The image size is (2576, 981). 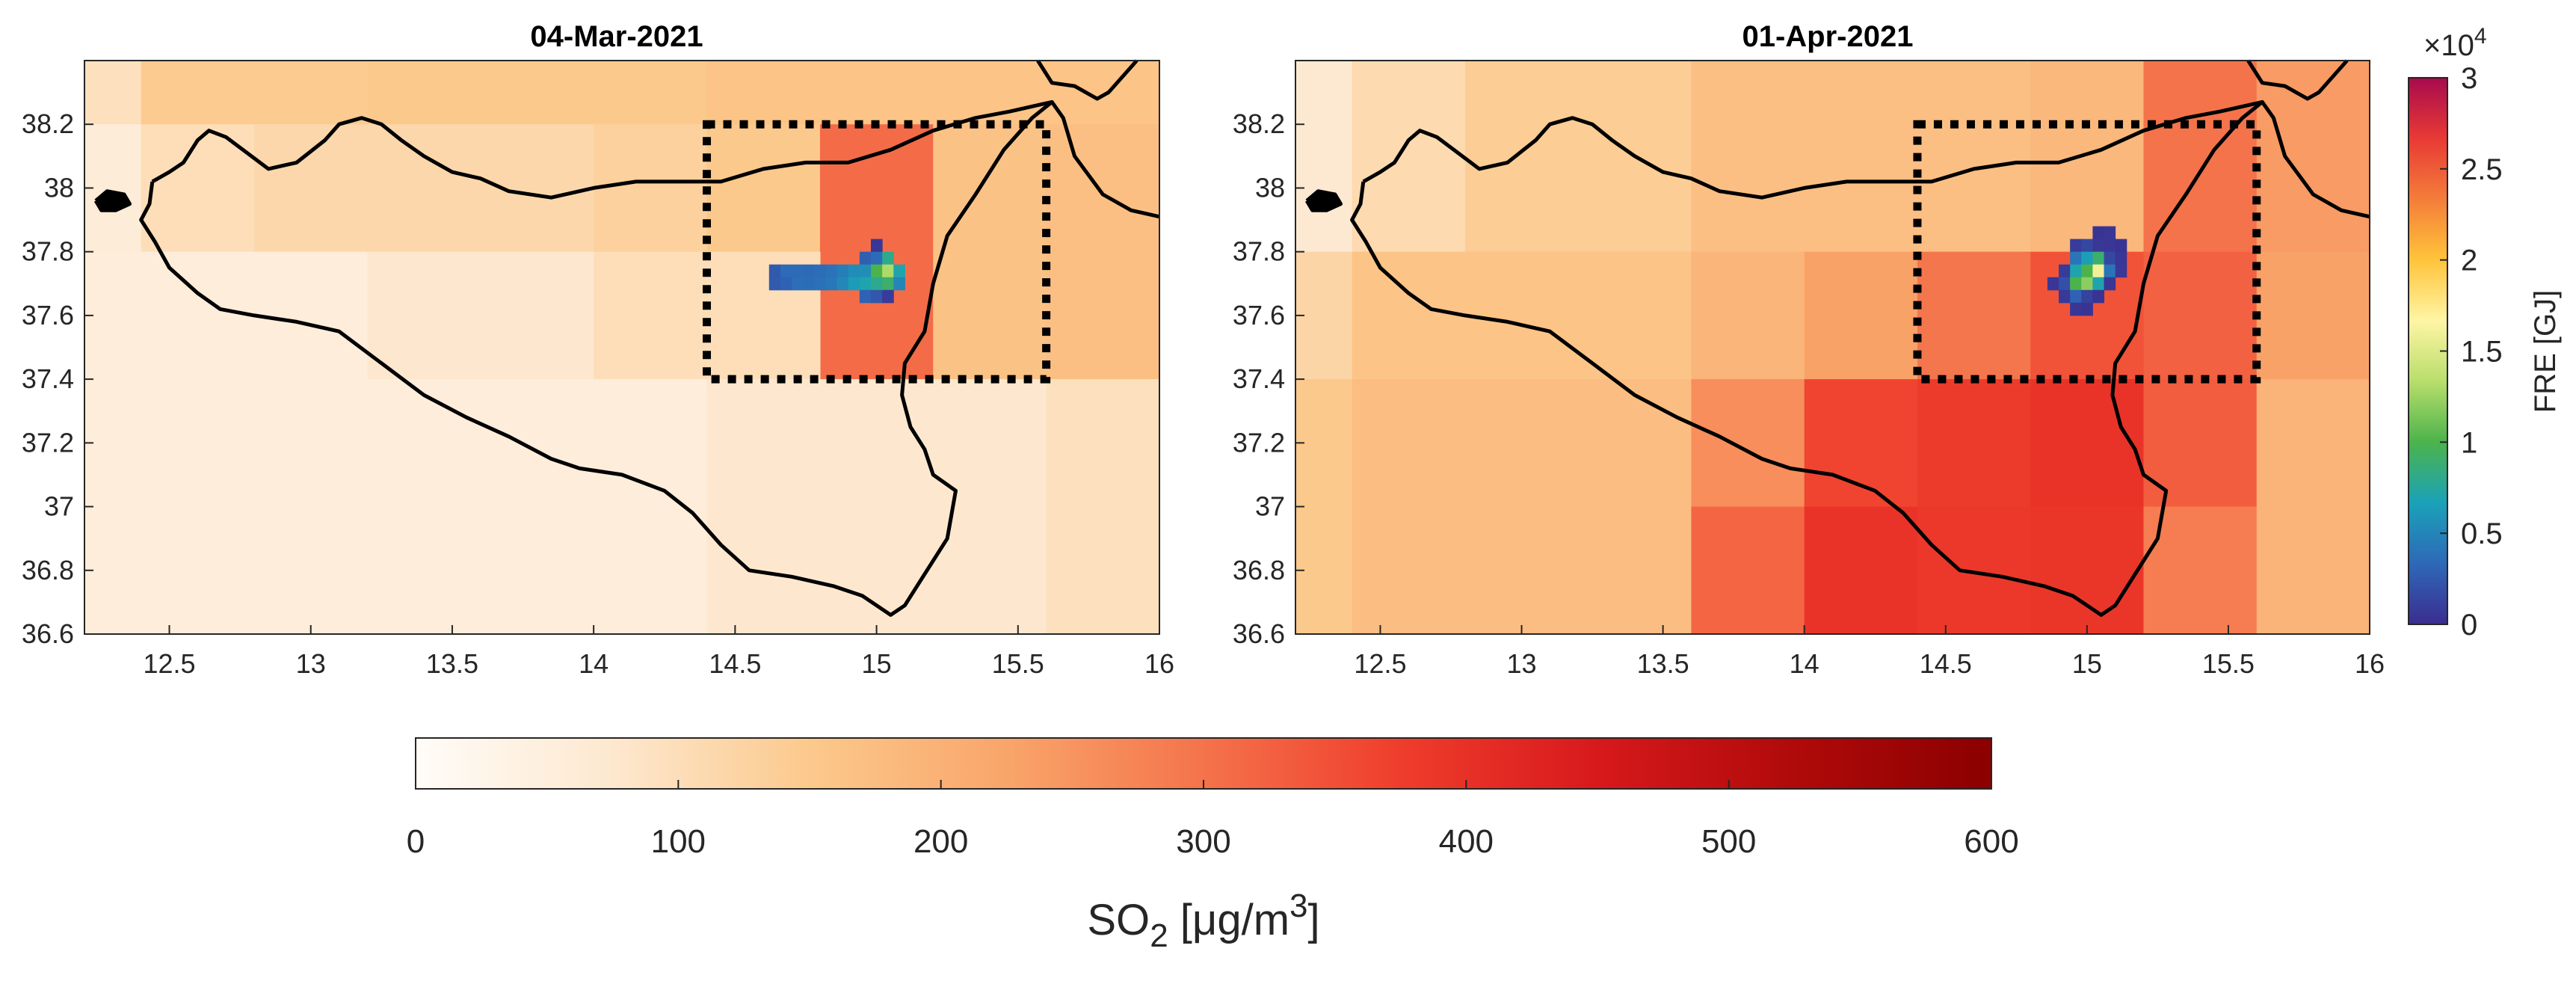 What do you see at coordinates (48, 251) in the screenshot?
I see `y-tick-label: 37.8` at bounding box center [48, 251].